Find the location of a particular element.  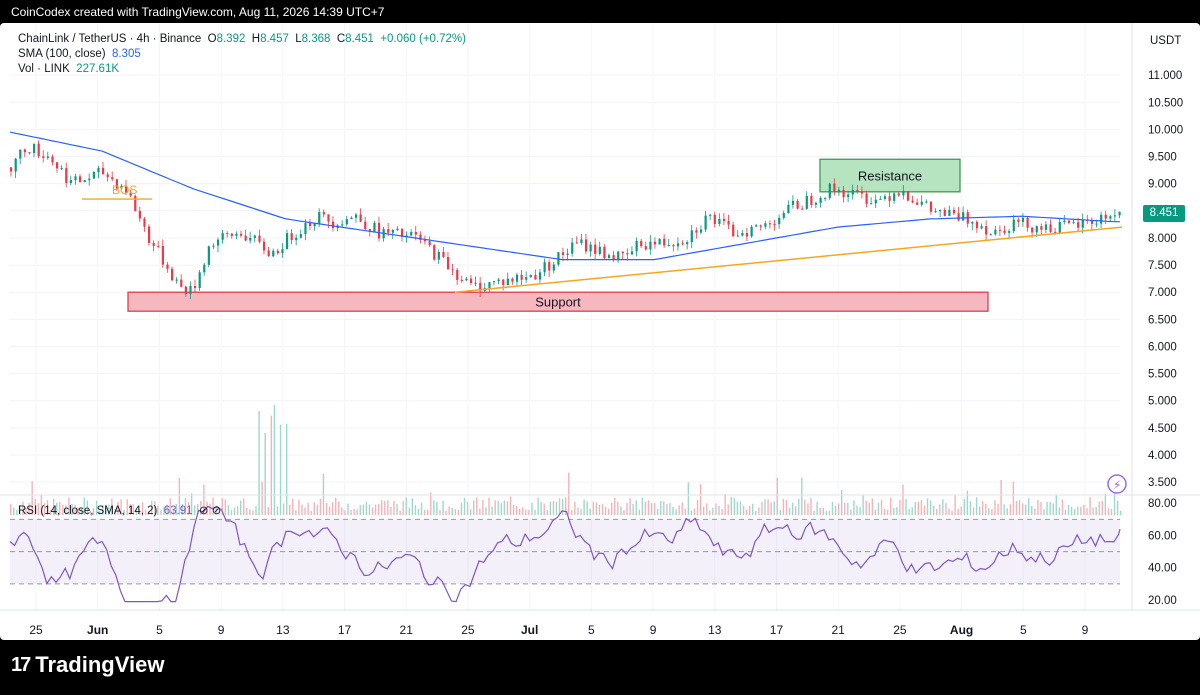

price-tick-label: 3.500 is located at coordinates (1162, 483).